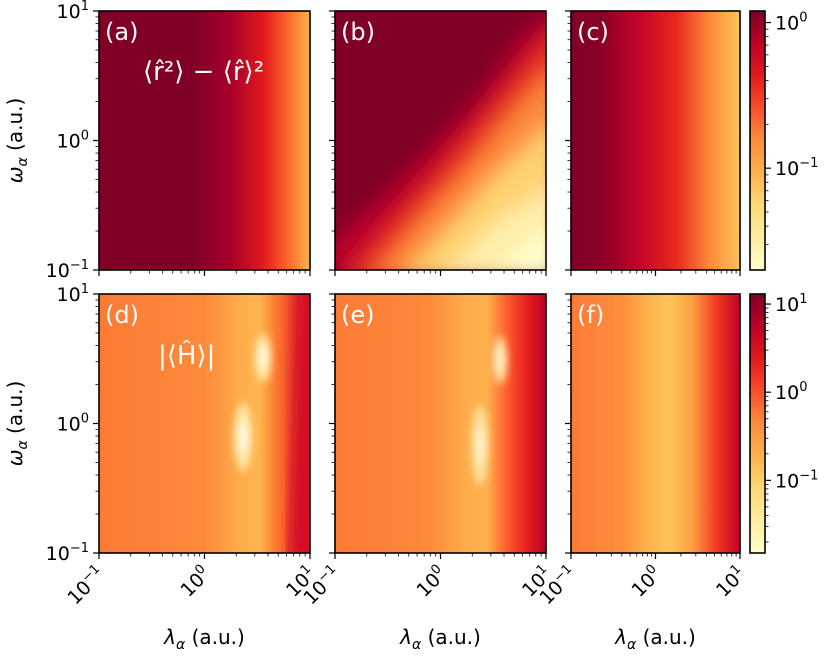 This screenshot has height=656, width=830. I want to click on x-tick-label: 101, so click(731, 582).